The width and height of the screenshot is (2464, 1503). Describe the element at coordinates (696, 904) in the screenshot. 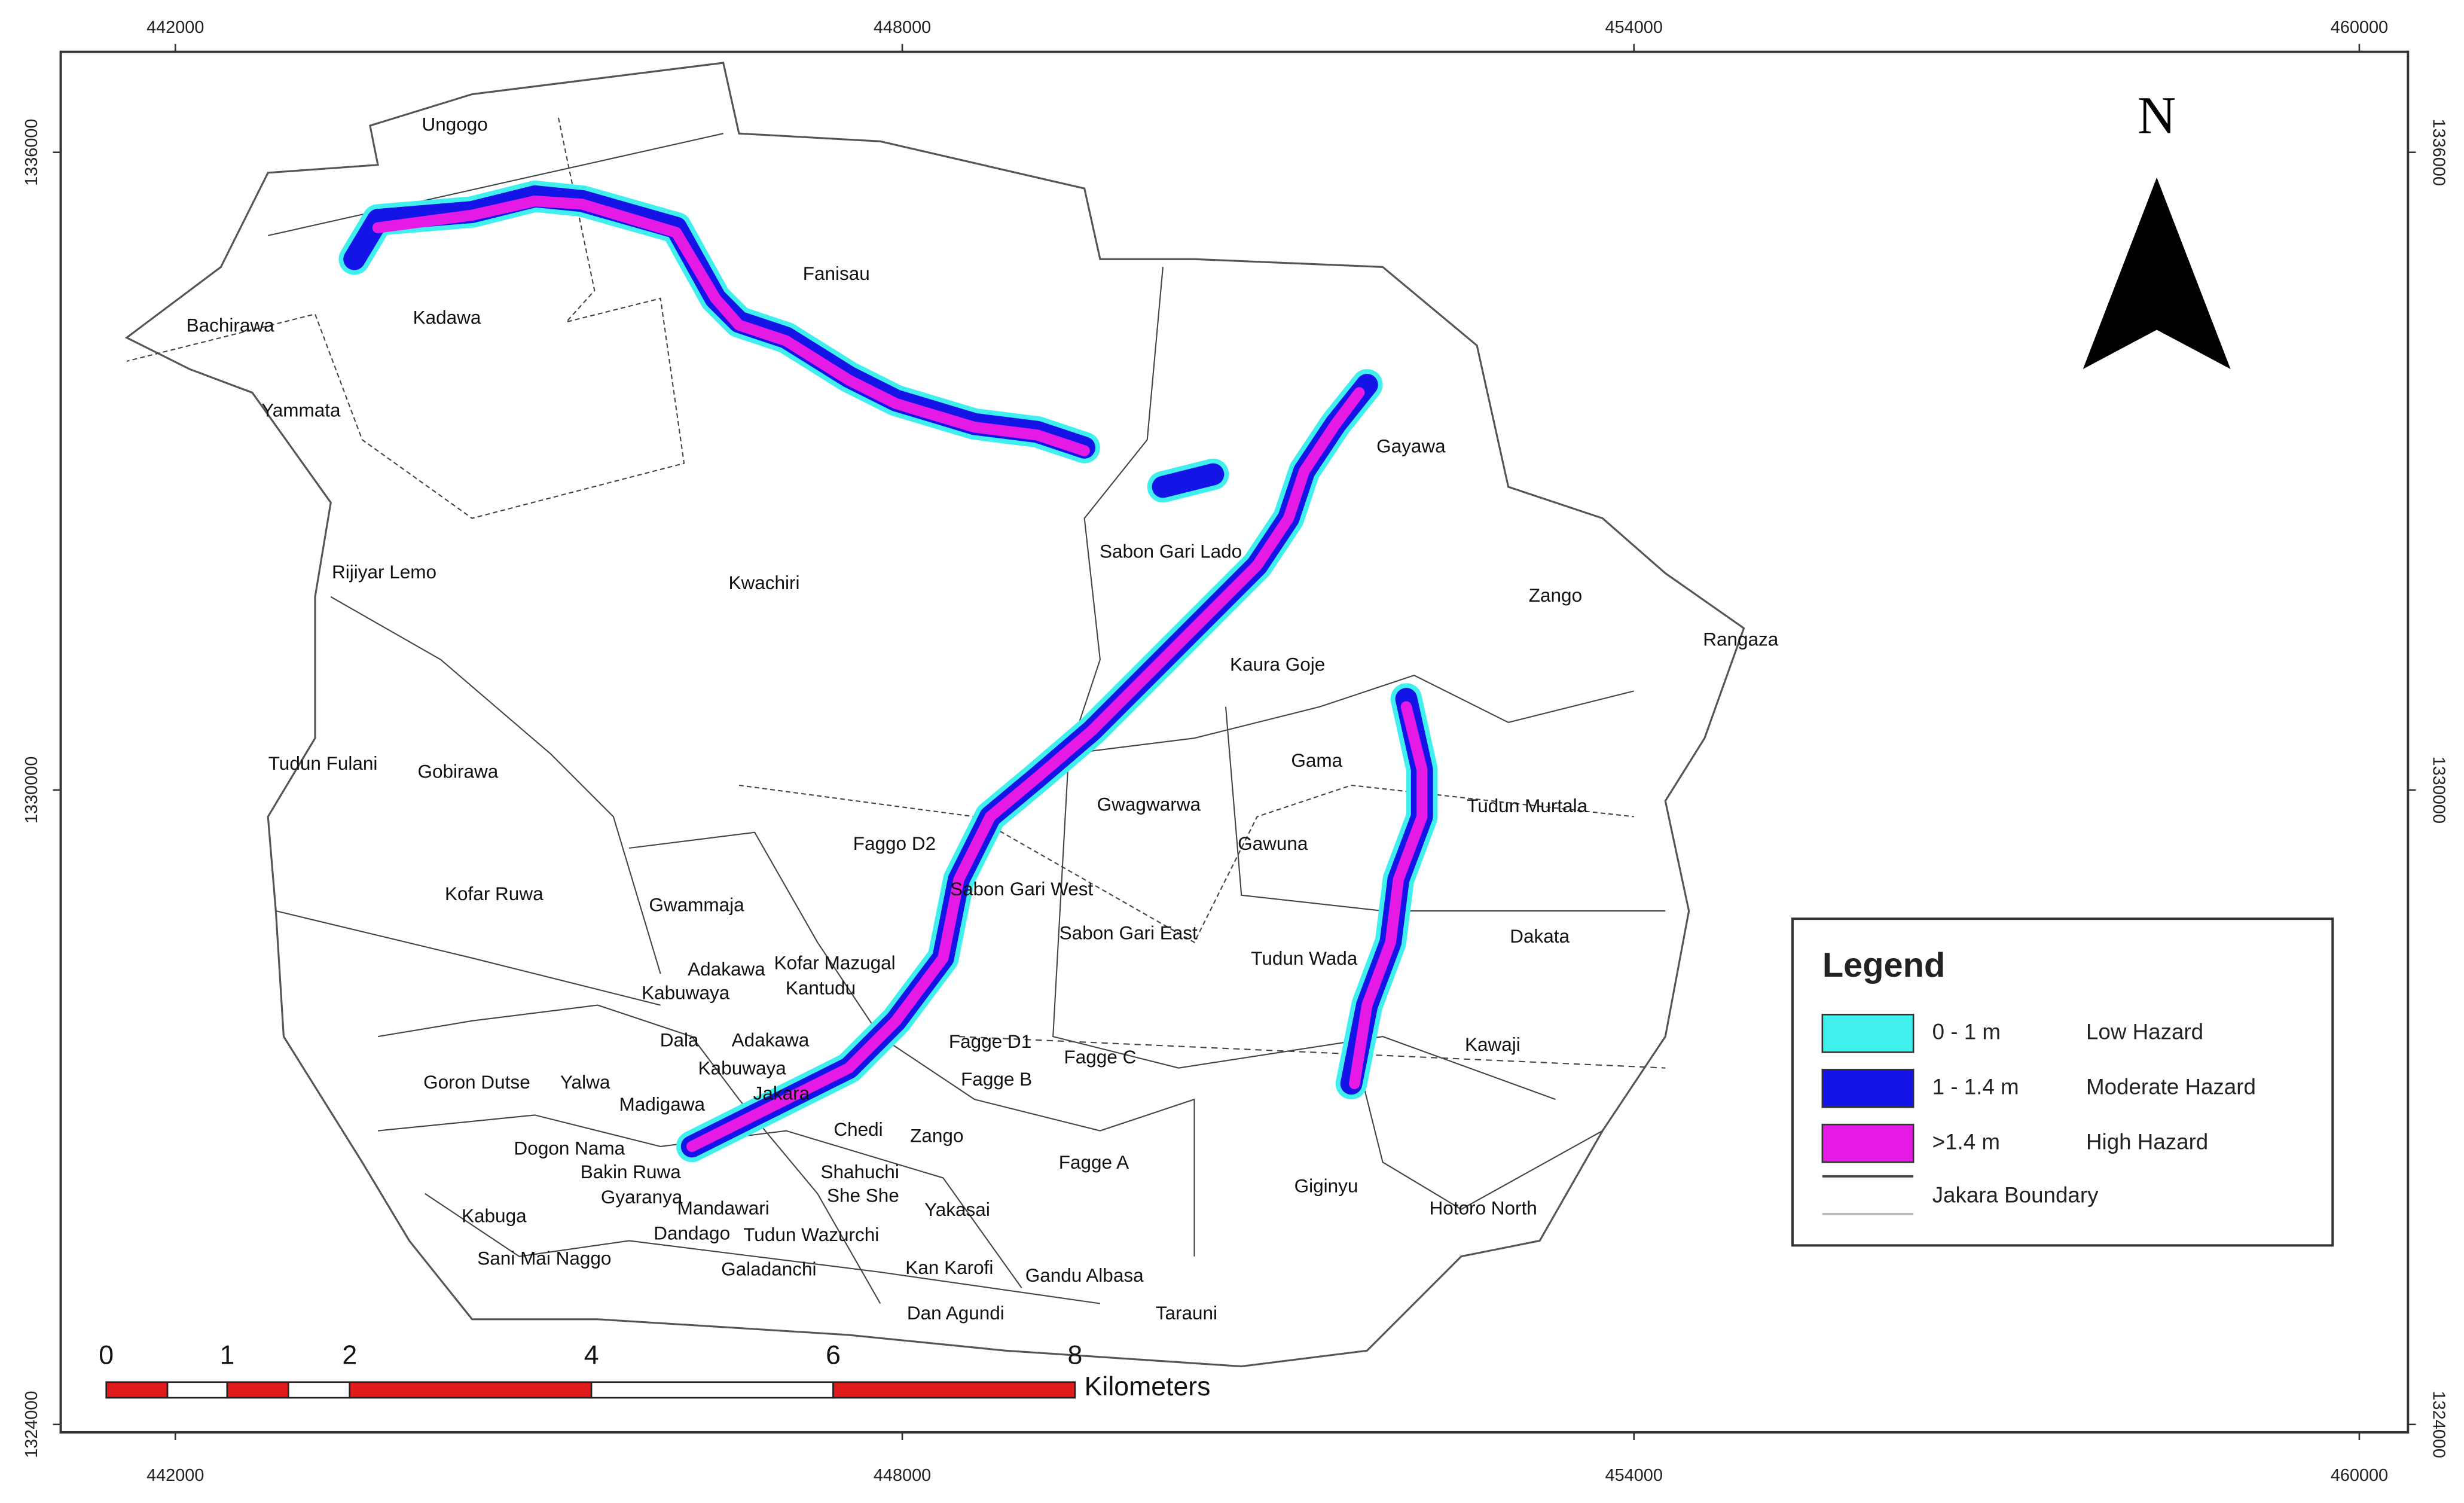

I see `place-label: Gwammaja` at that location.